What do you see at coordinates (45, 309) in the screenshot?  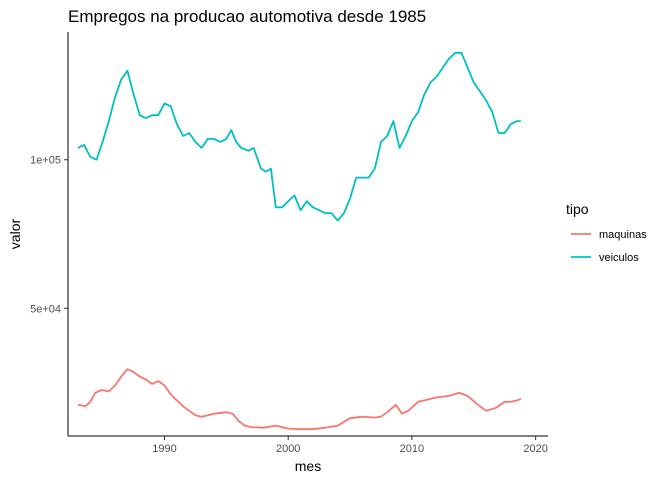 I see `y-tick-label: 5e+04` at bounding box center [45, 309].